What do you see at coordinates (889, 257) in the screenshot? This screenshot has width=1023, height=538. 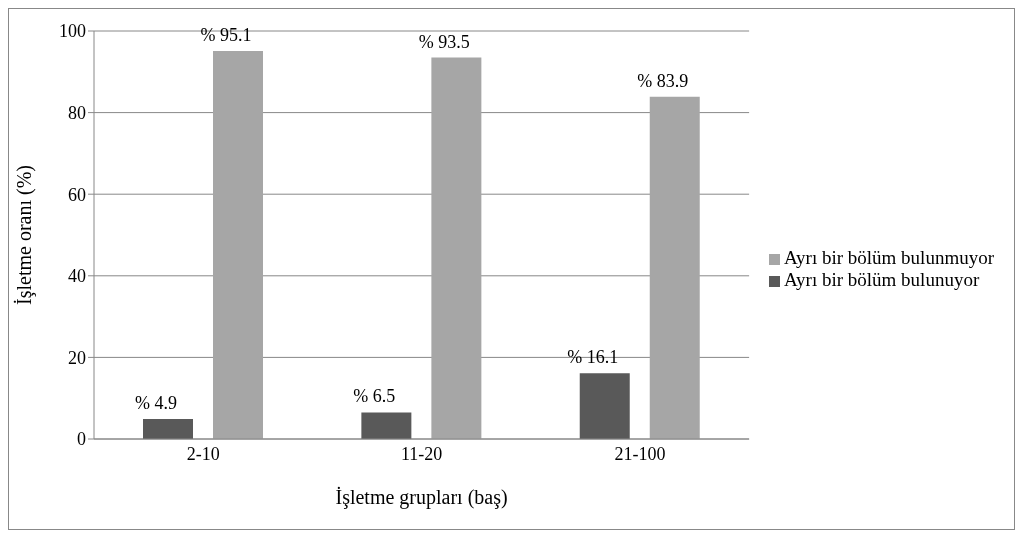 I see `legend-label: Ayrı bir bölüm bulunmuyor` at bounding box center [889, 257].